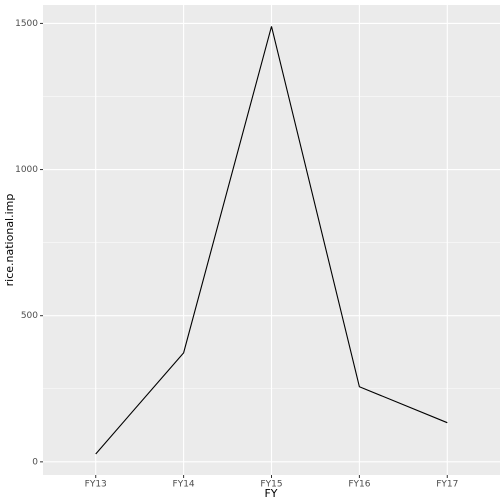 This screenshot has height=504, width=504. I want to click on x-axis-label: FY, so click(270, 493).